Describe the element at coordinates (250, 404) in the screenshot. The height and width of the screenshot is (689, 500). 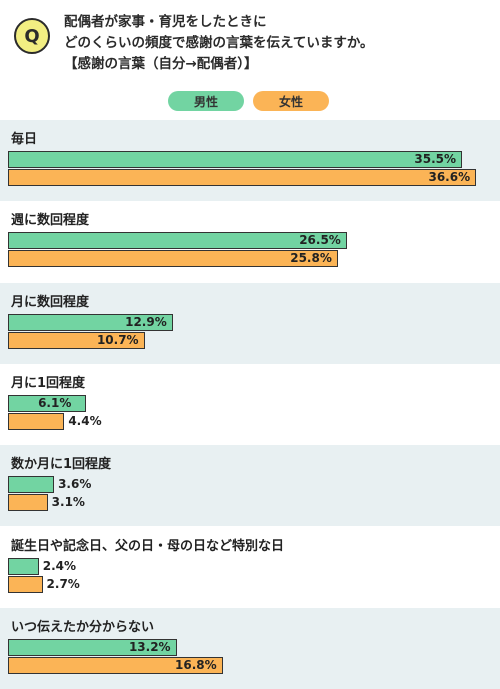
I see `category-band: 月に1回程度 6.1% 4.4%` at that location.